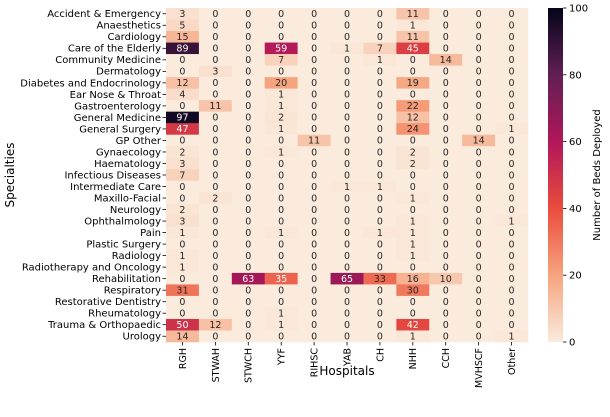 The height and width of the screenshot is (417, 610). Describe the element at coordinates (314, 141) in the screenshot. I see `cell-value: 11` at that location.